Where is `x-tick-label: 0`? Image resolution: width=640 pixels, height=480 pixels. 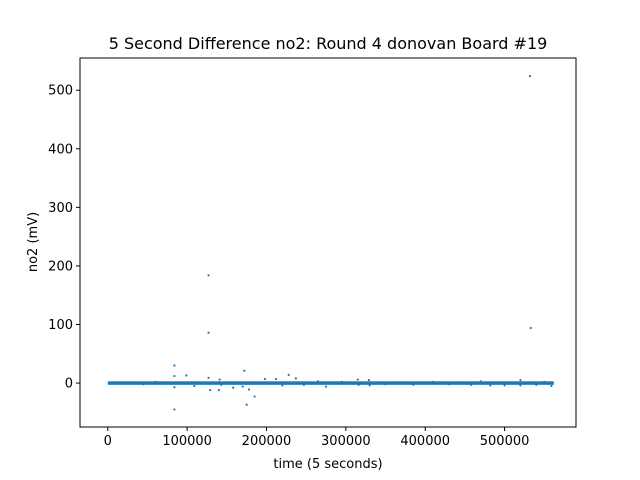
x-tick-label: 0 is located at coordinates (108, 441).